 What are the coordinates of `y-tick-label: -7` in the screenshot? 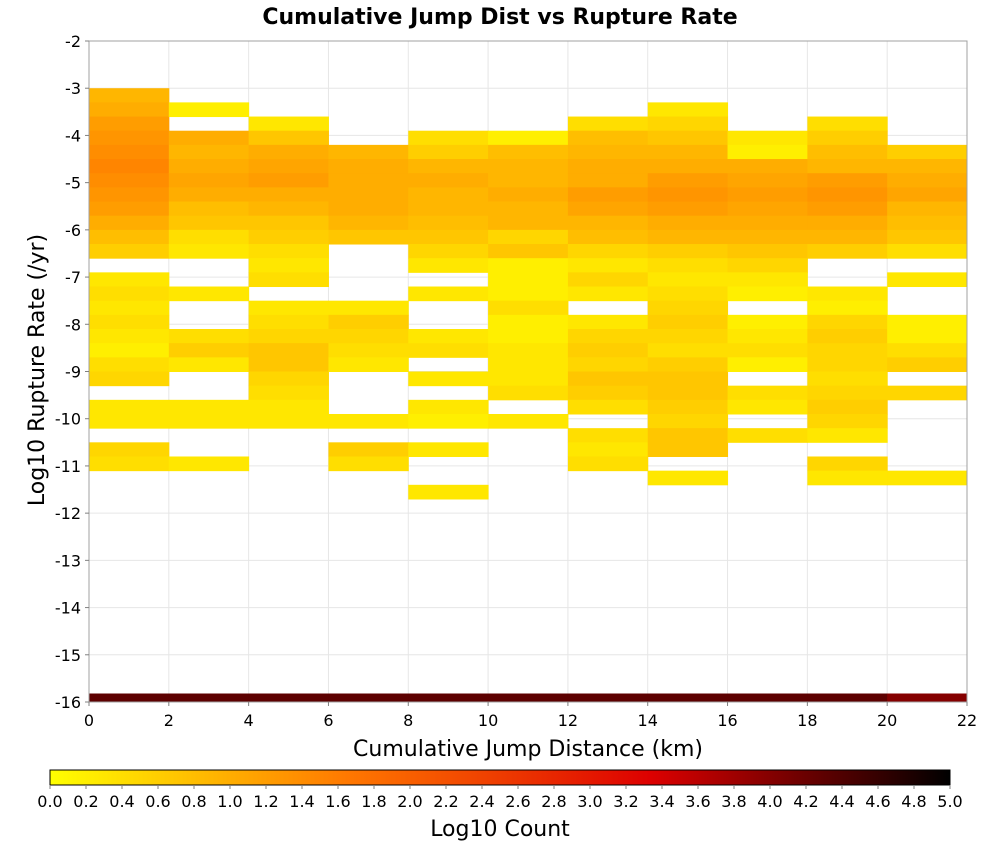 It's located at (73, 277).